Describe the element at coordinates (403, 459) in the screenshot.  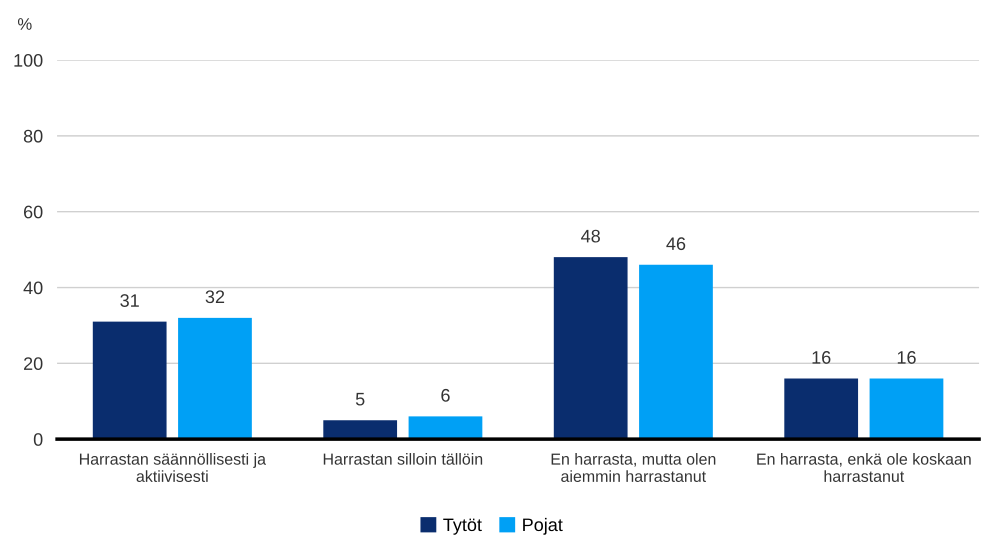
I see `x-tick-label: Harrastan silloin tällöin` at that location.